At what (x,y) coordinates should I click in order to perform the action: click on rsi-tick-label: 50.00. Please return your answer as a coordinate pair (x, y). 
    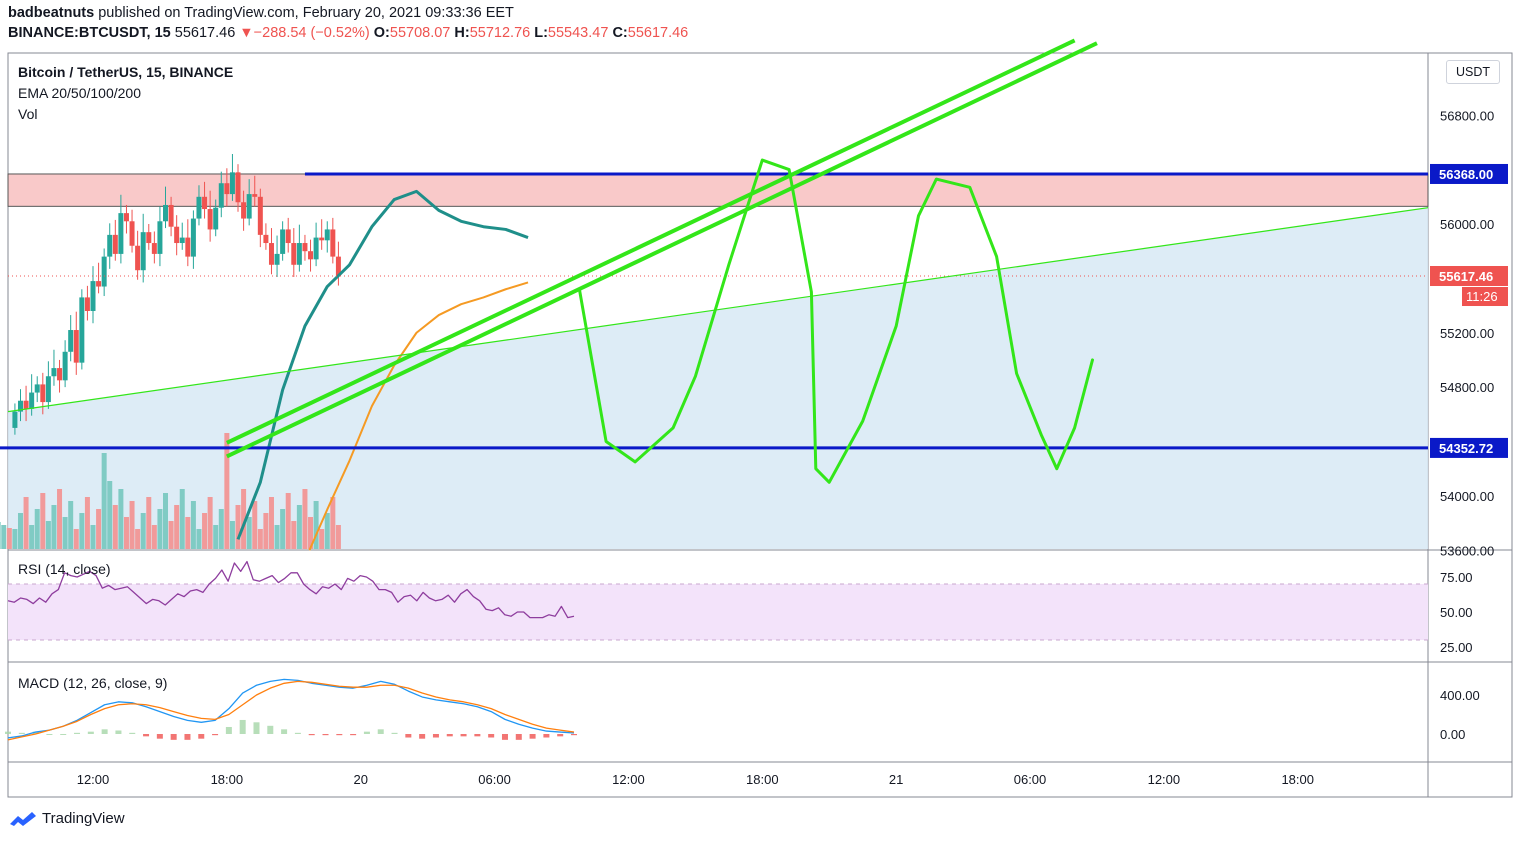
    Looking at the image, I should click on (1456, 612).